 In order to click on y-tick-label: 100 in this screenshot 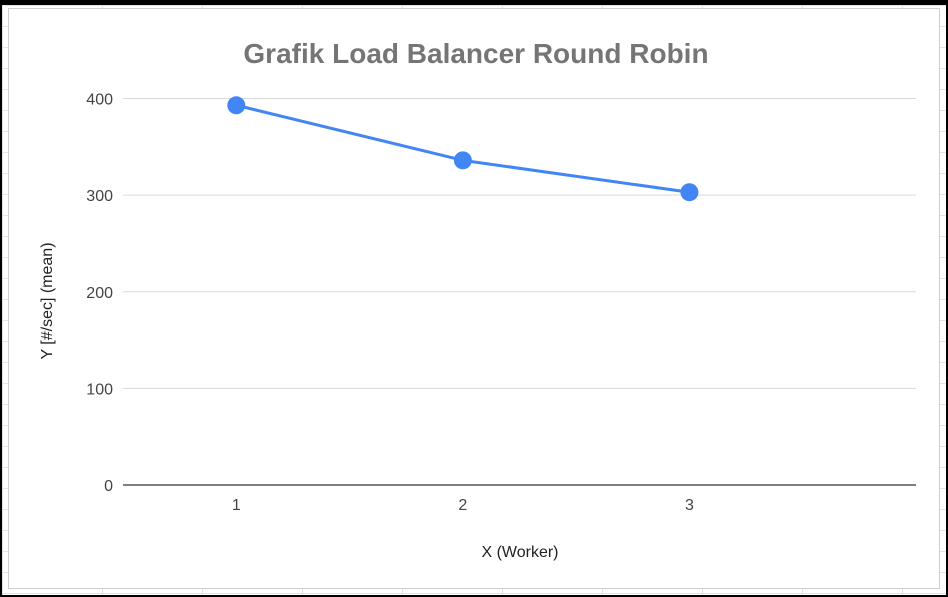, I will do `click(99, 389)`.